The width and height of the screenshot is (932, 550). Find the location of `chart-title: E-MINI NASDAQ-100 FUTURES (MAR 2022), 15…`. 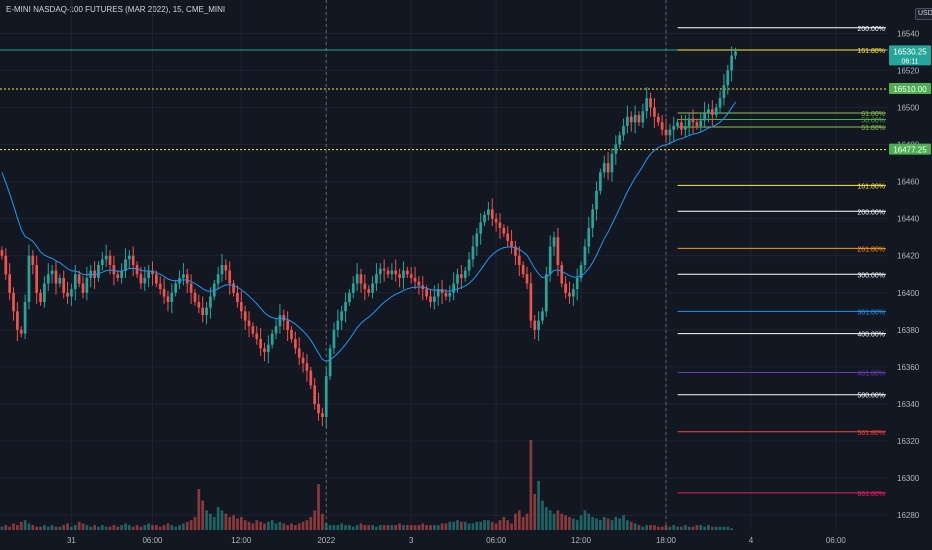

chart-title: E-MINI NASDAQ-100 FUTURES (MAR 2022), 15… is located at coordinates (116, 9).